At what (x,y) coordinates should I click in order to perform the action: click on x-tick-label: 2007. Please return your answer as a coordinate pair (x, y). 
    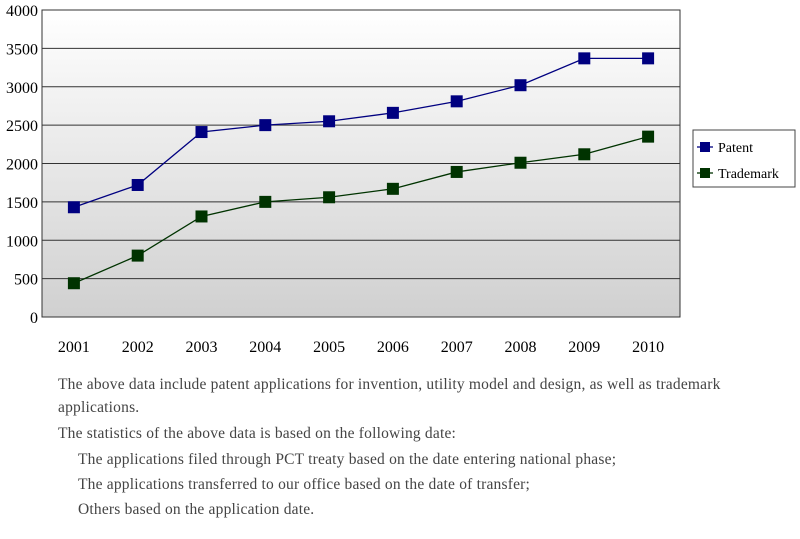
    Looking at the image, I should click on (457, 347).